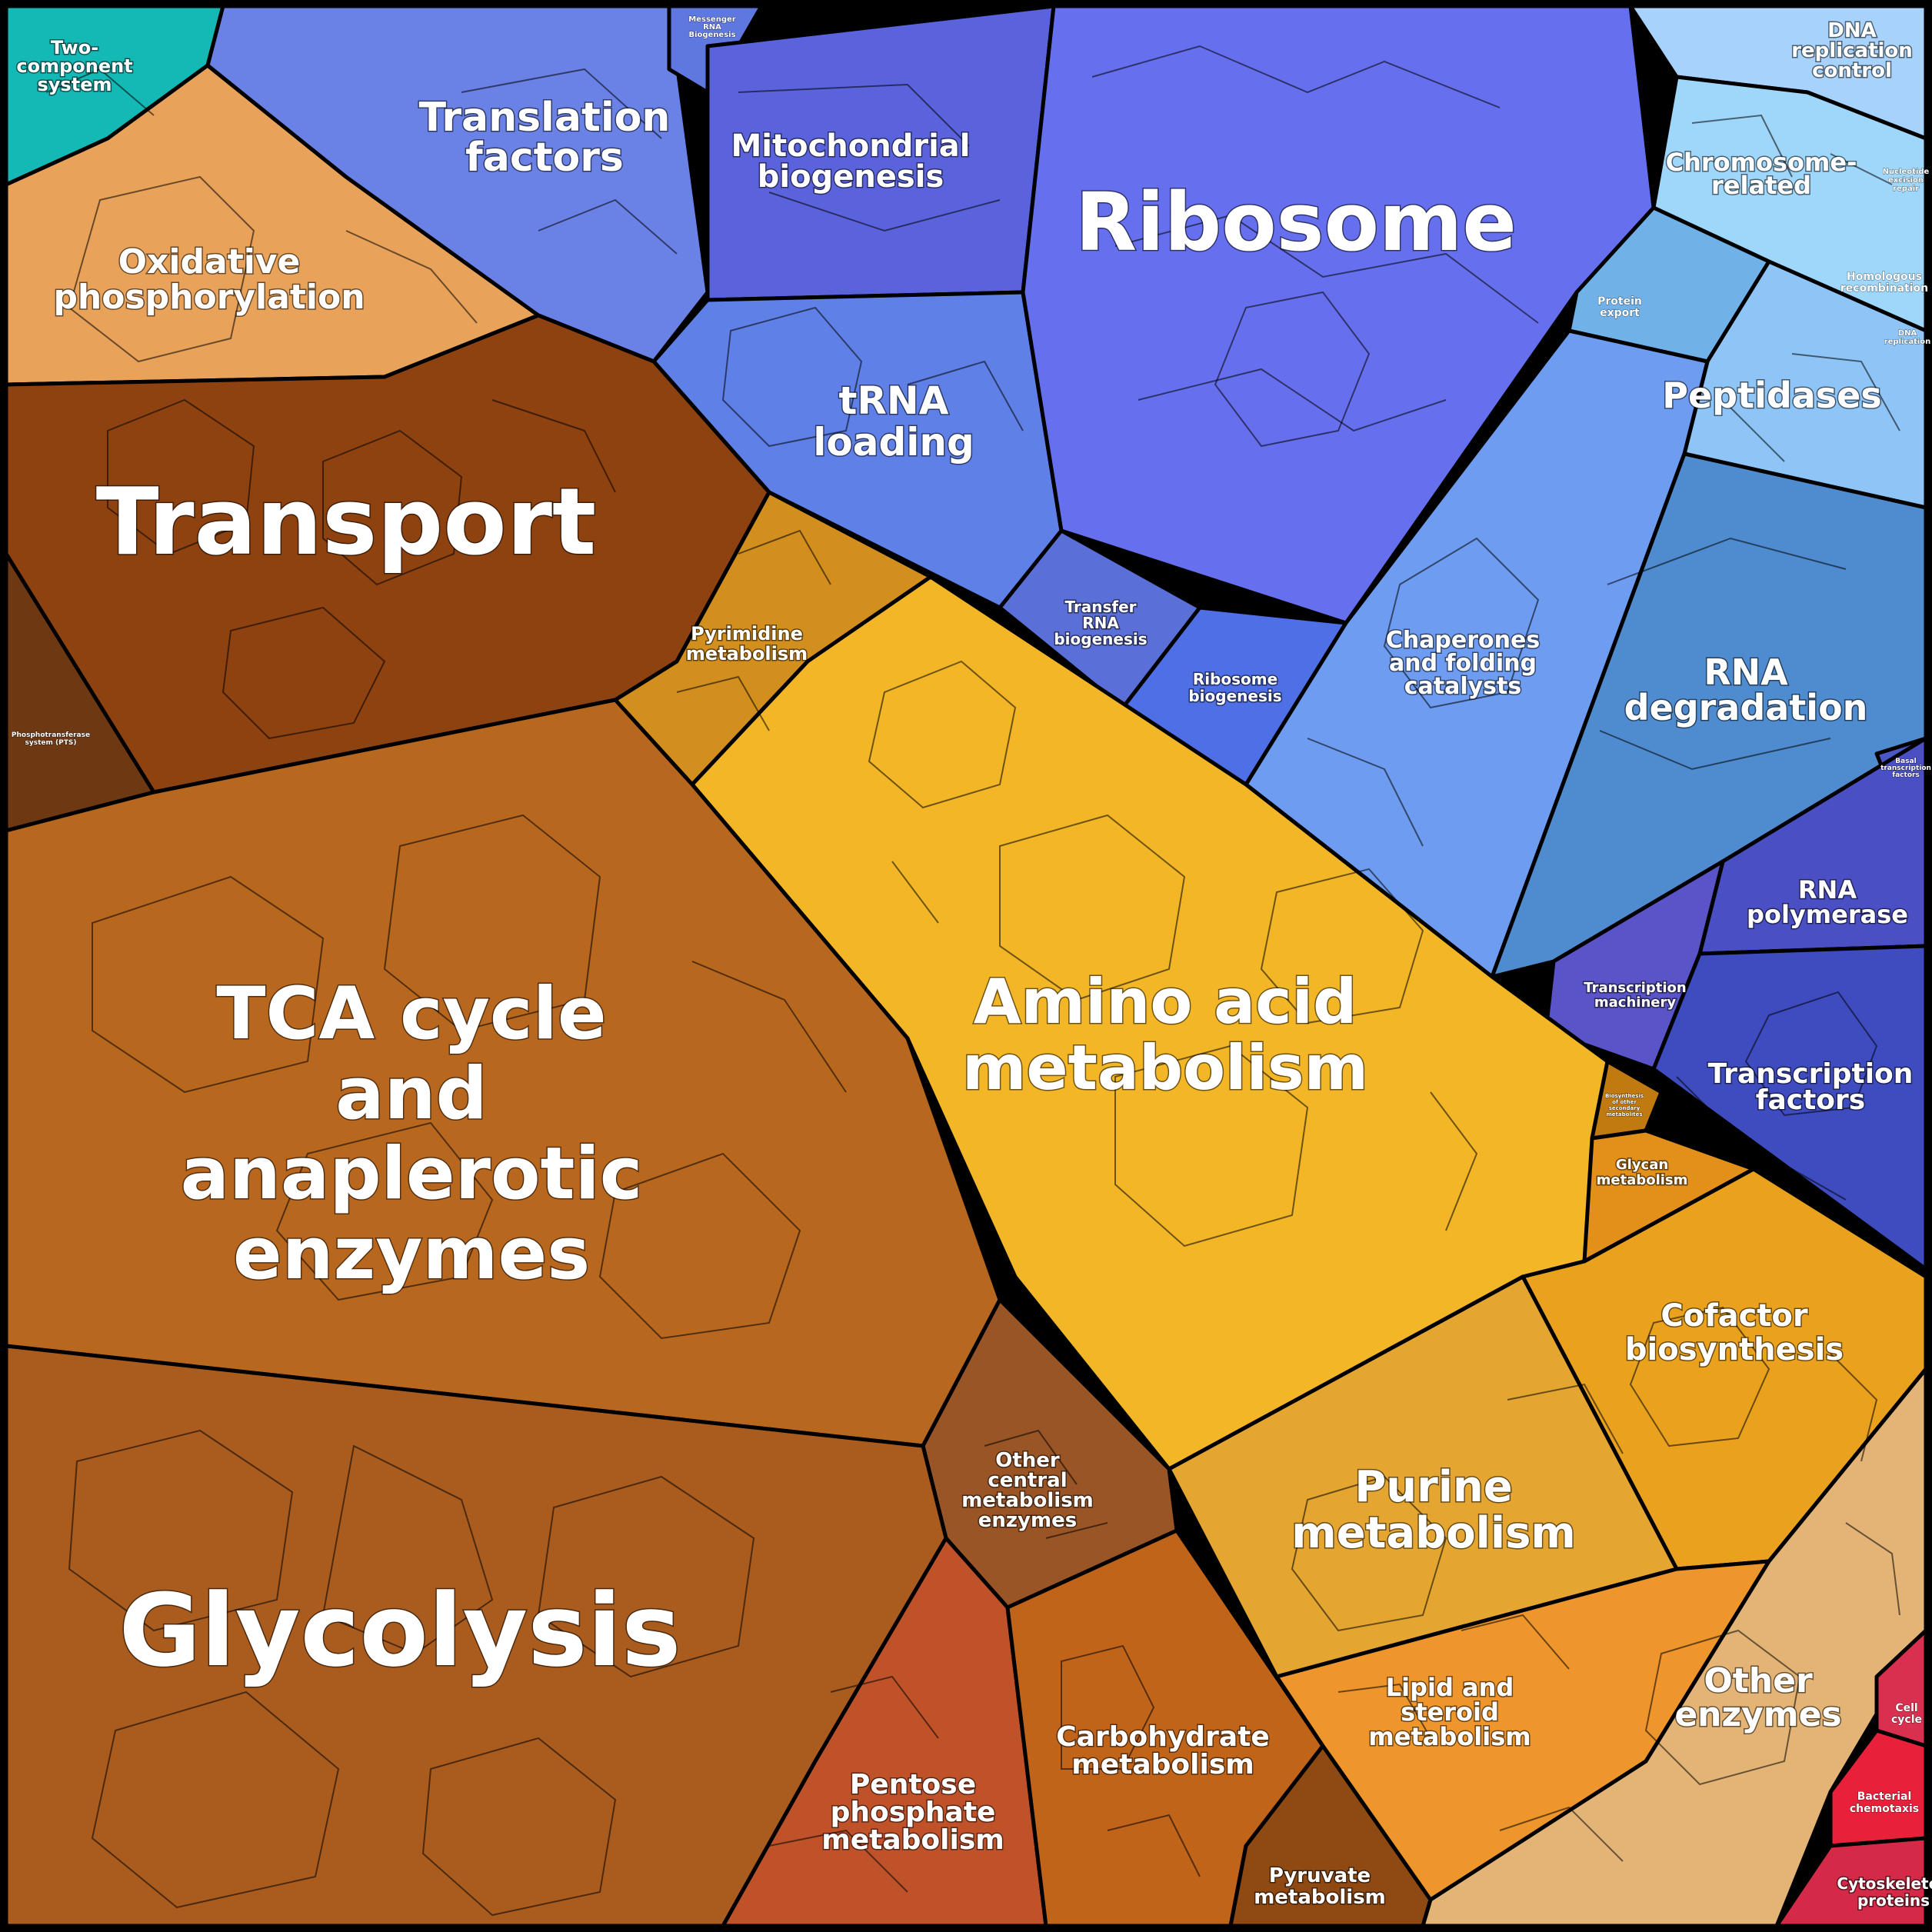 The image size is (1932, 1932). I want to click on label-line: Glycolysis, so click(400, 1630).